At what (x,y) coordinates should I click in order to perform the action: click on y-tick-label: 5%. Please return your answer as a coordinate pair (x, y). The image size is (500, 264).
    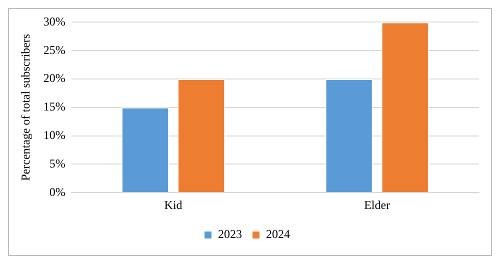
    Looking at the image, I should click on (57, 163).